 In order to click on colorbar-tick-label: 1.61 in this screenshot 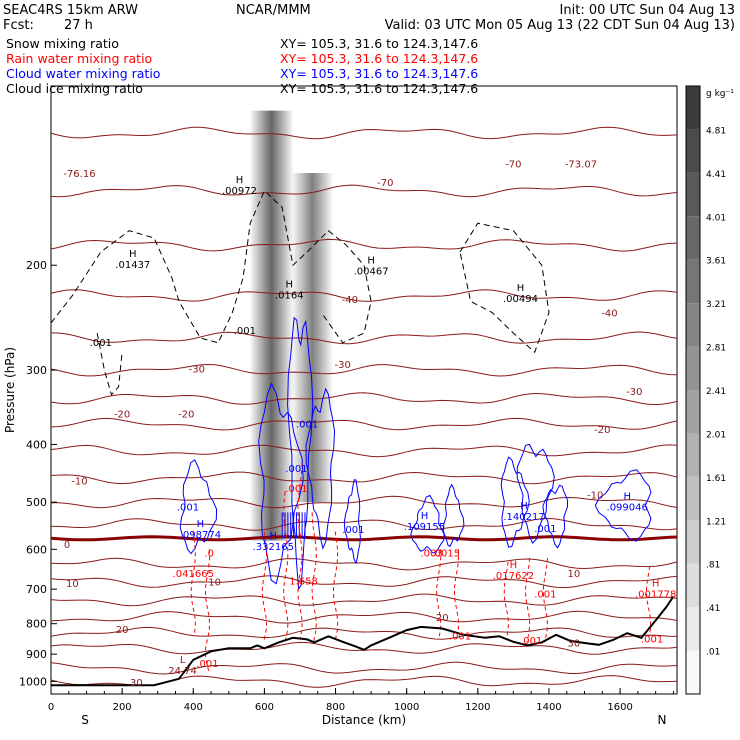, I will do `click(716, 479)`.